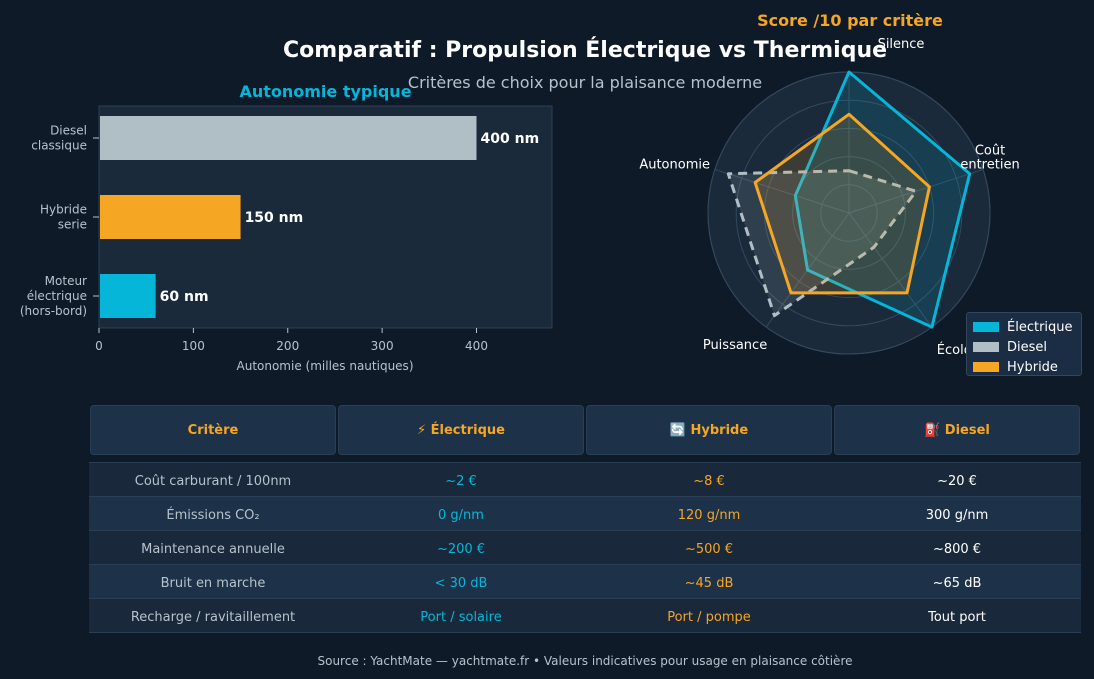 The height and width of the screenshot is (679, 1094). Describe the element at coordinates (99, 346) in the screenshot. I see `bar-x-tick-label: 0` at that location.